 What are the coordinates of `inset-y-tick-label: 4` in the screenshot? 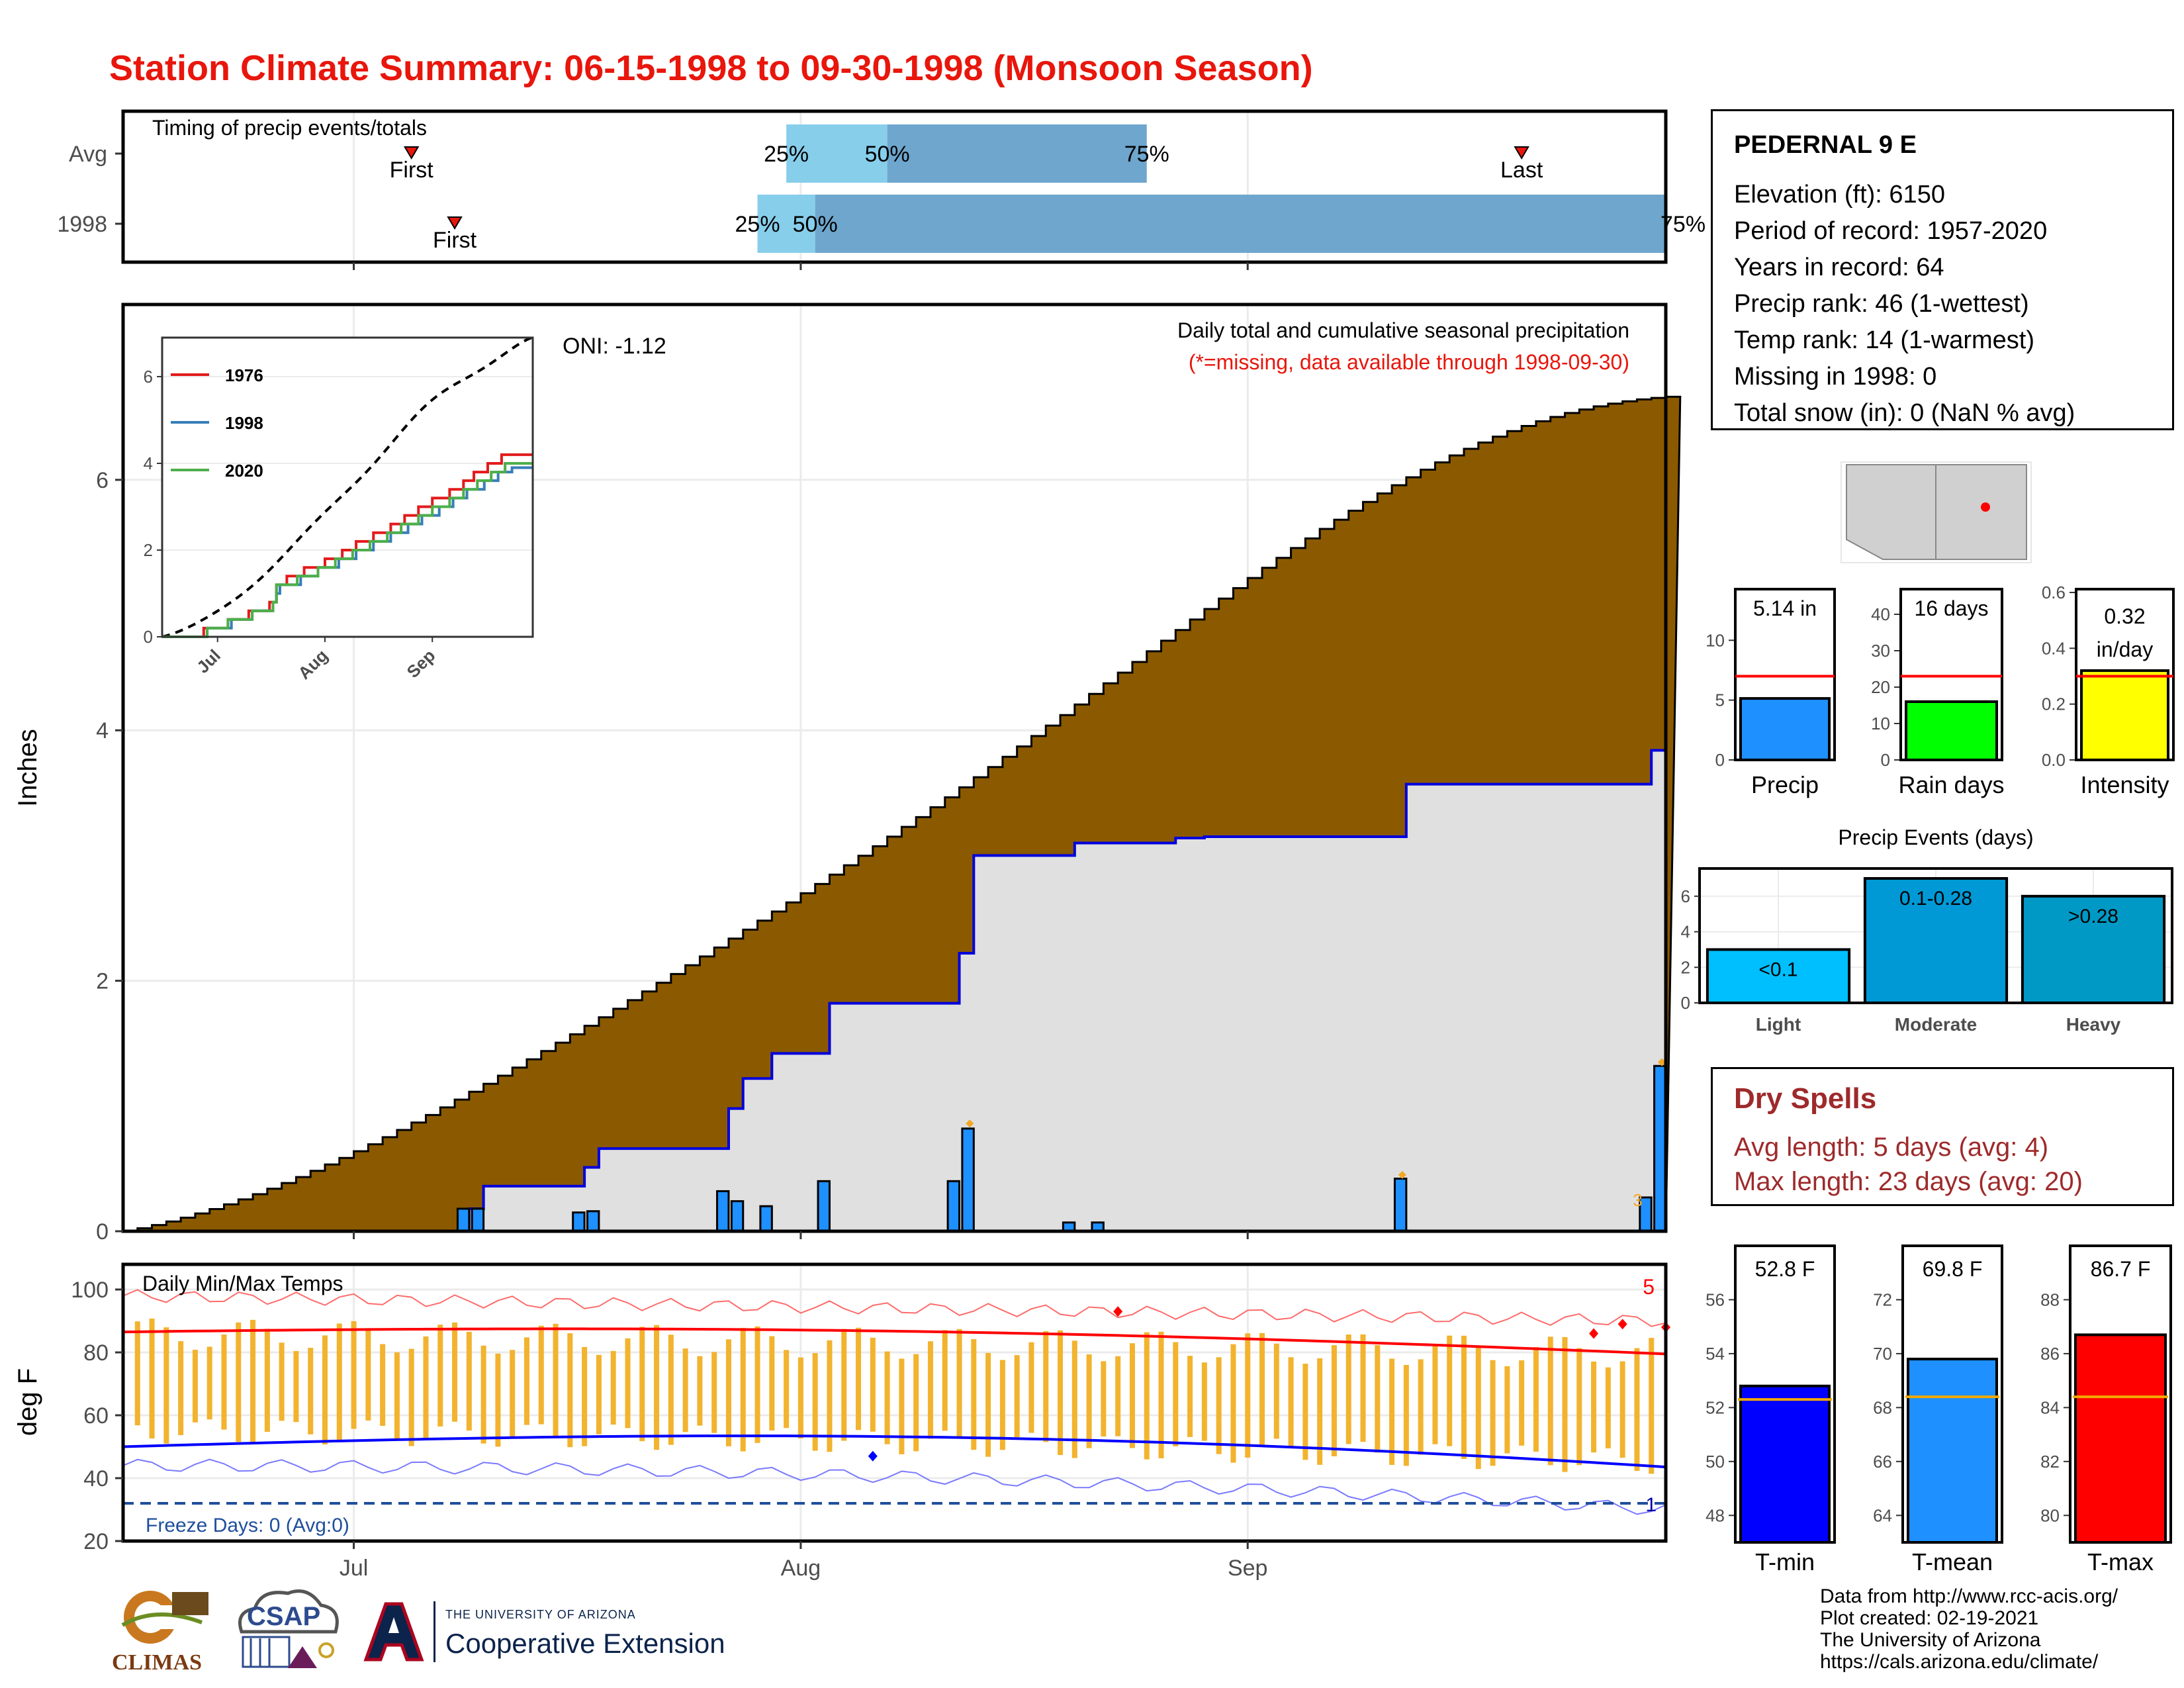 It's located at (148, 463).